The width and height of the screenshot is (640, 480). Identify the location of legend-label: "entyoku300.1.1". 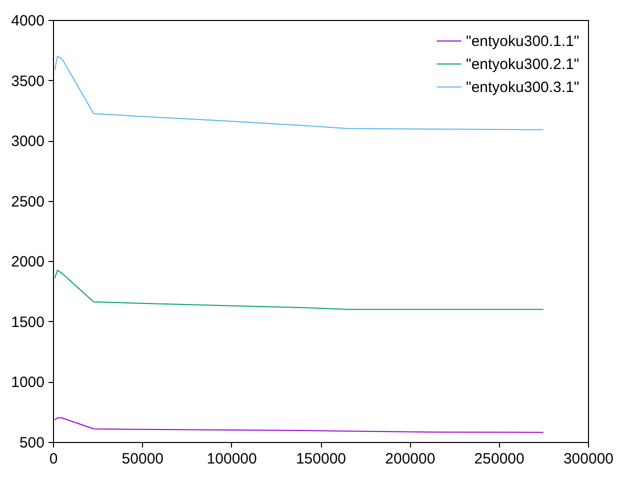
(523, 41).